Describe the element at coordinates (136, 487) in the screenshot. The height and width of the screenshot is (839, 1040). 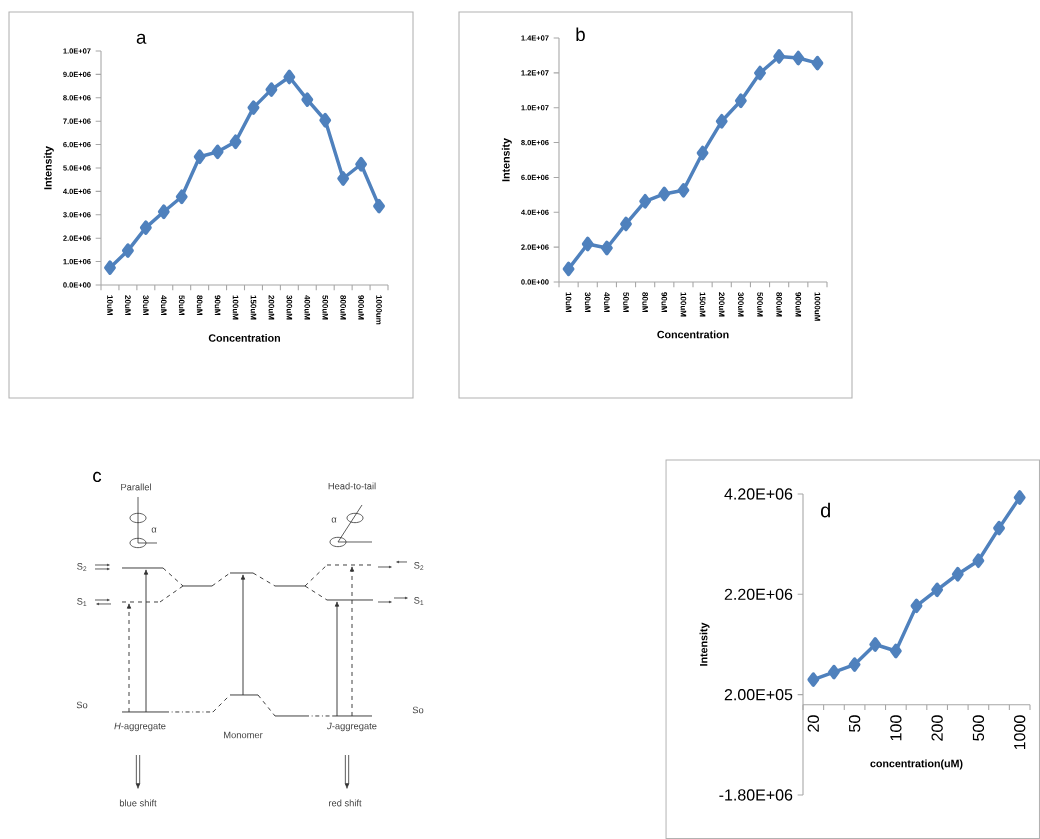
I see `text: Parallel` at that location.